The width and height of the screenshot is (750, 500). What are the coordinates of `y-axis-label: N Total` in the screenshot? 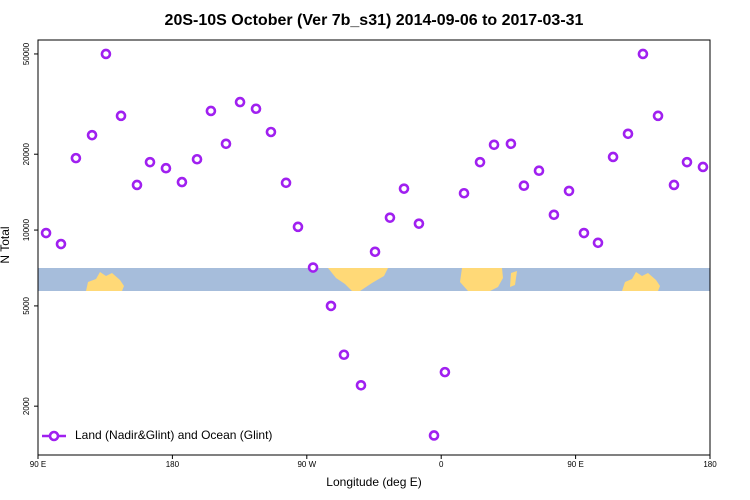 It's located at (6, 244).